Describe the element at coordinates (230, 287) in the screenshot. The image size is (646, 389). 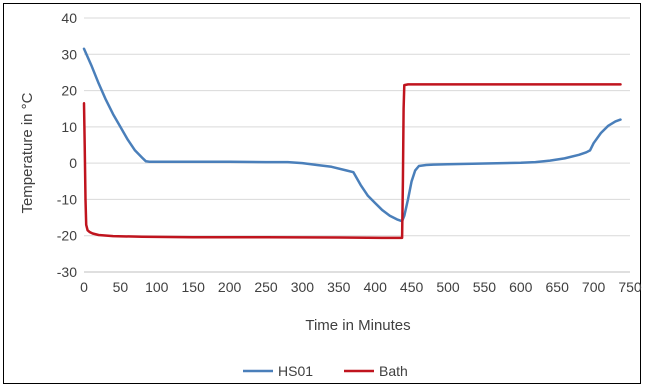
I see `x-tick-label: 200` at that location.